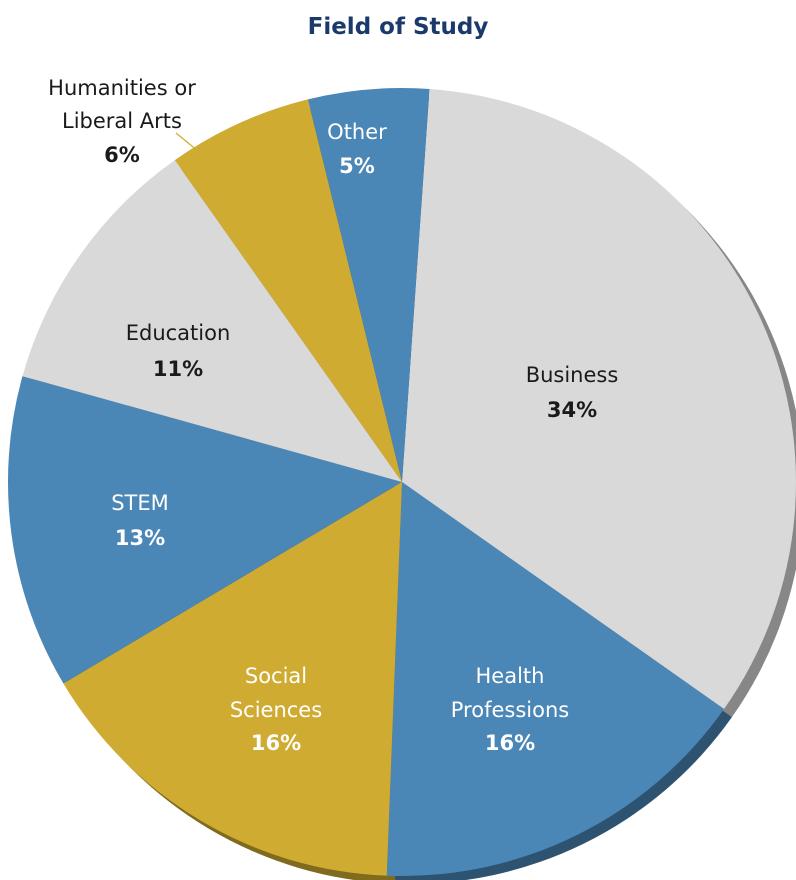  What do you see at coordinates (140, 538) in the screenshot?
I see `slice-value-stem: 13%` at bounding box center [140, 538].